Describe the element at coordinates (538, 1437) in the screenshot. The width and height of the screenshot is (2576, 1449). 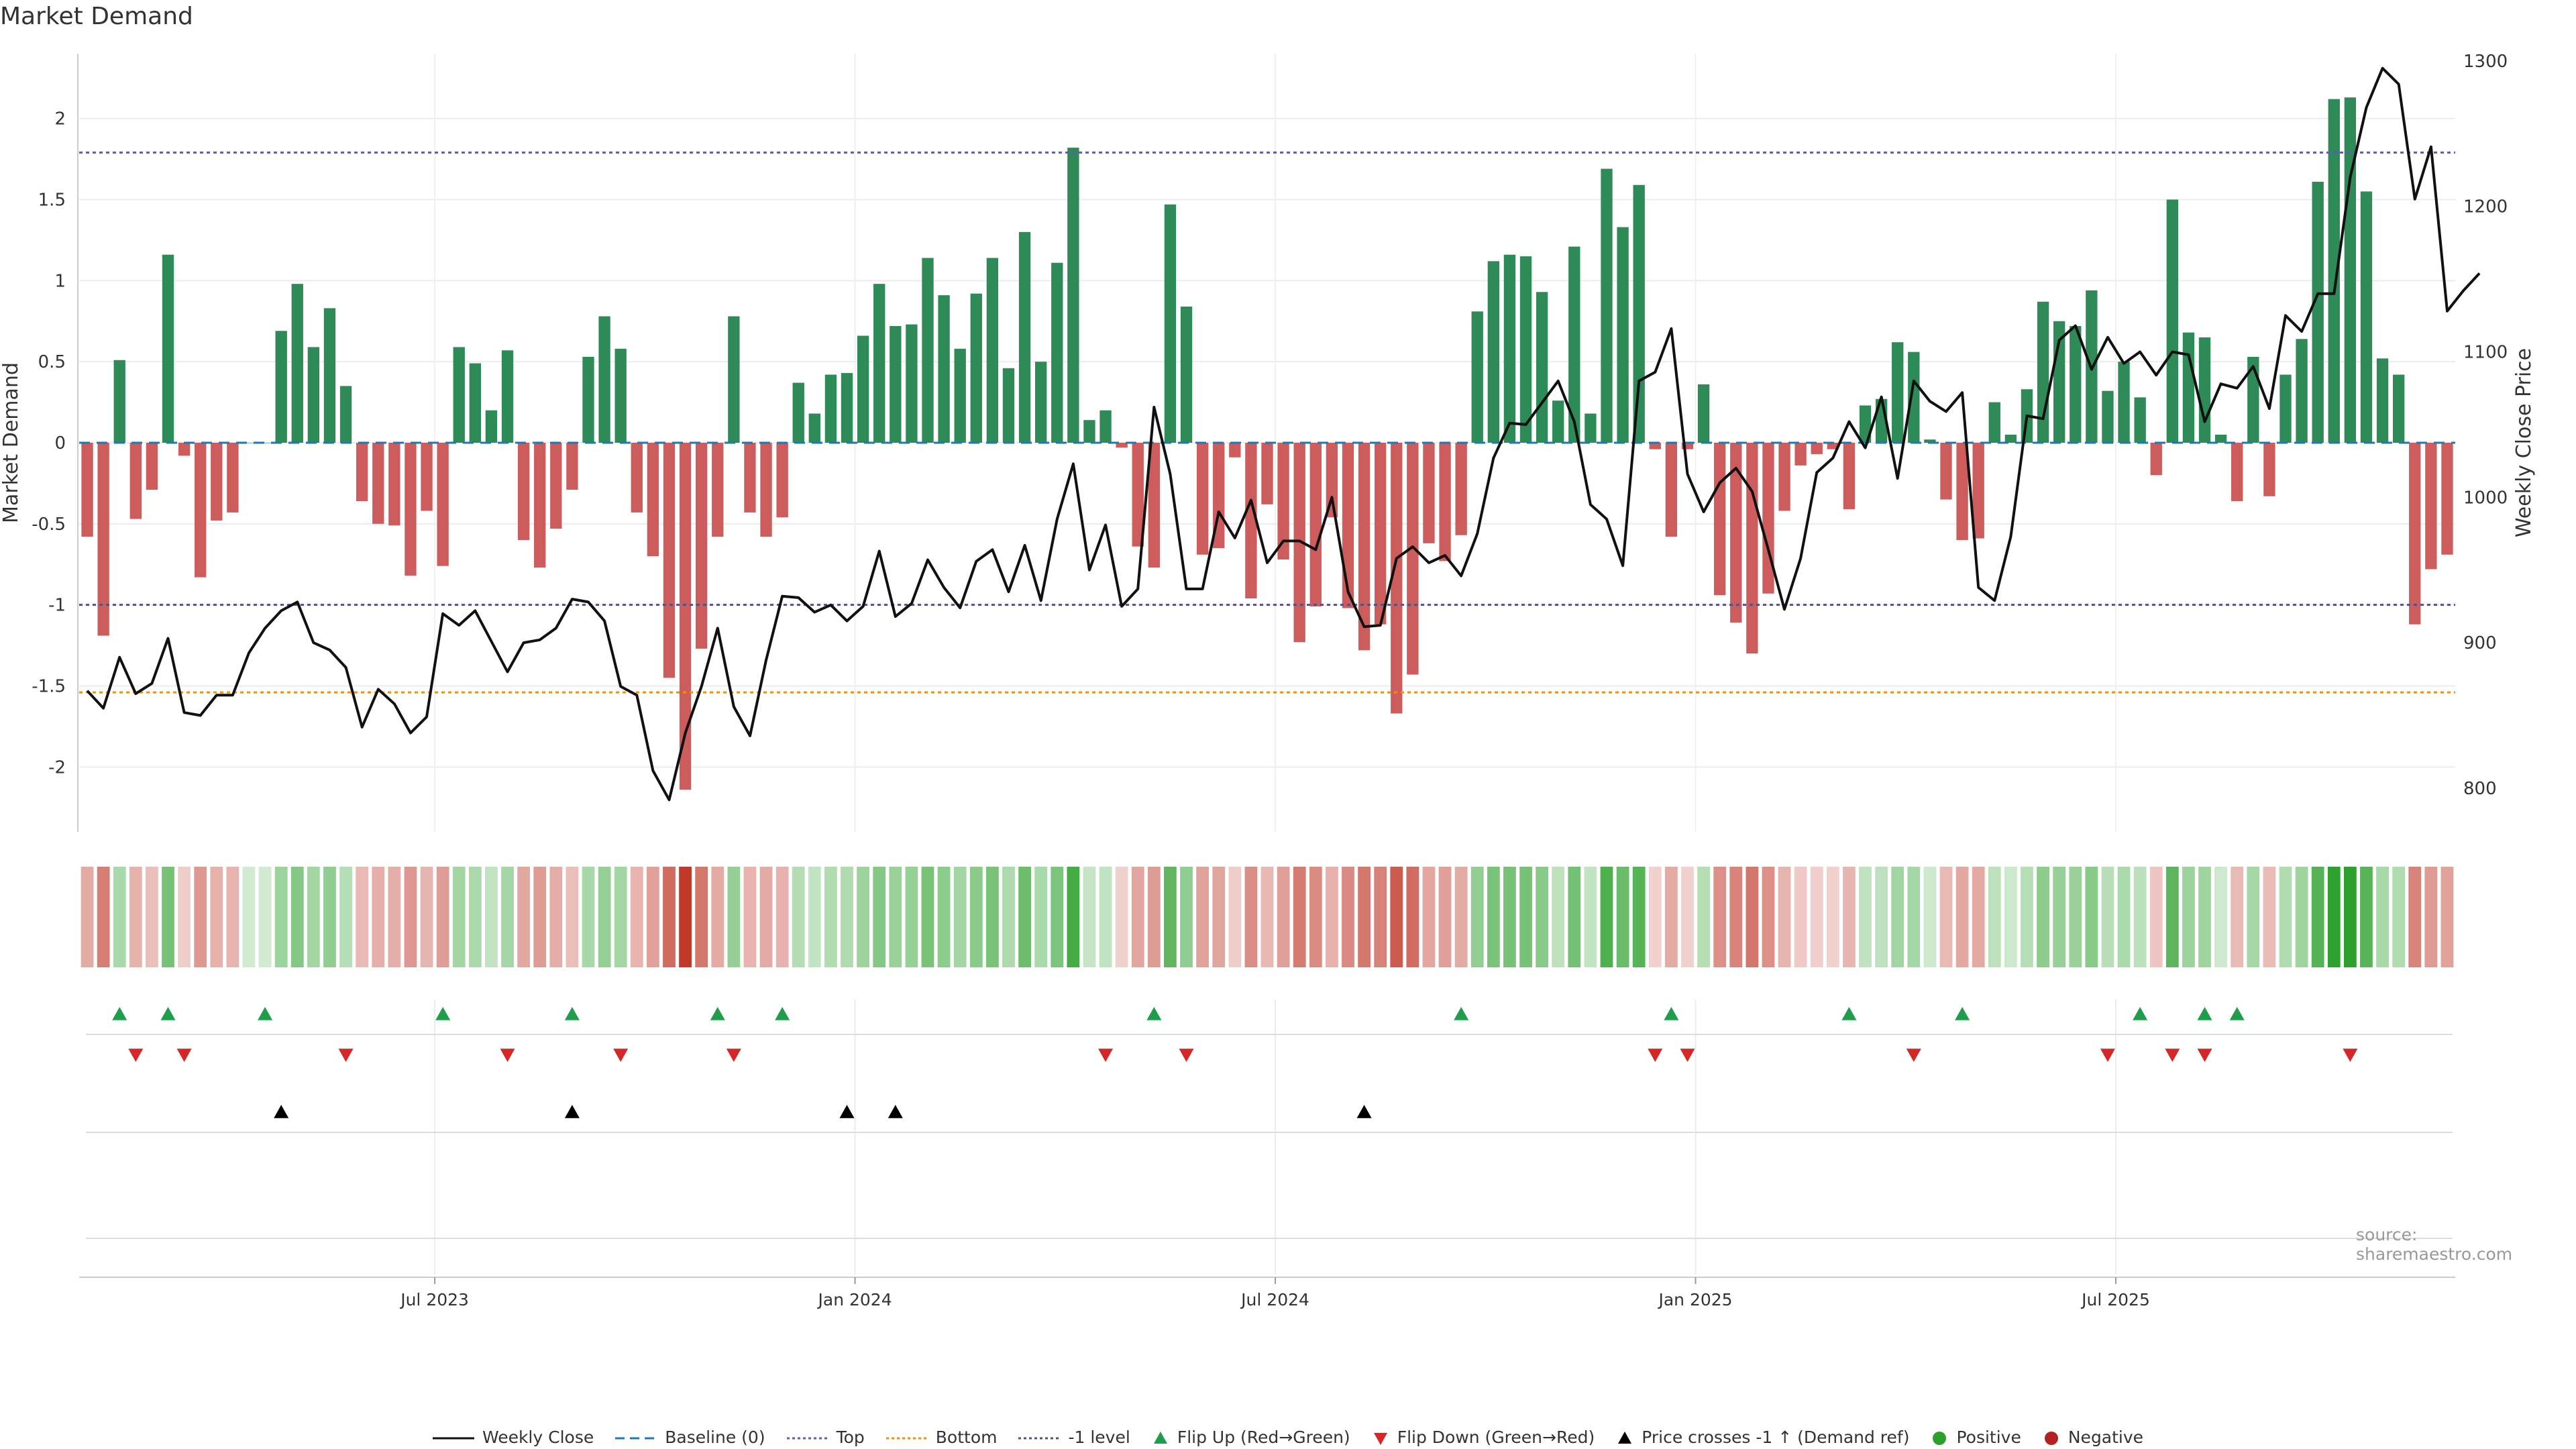
I see `legend-label: Weekly Close` at that location.